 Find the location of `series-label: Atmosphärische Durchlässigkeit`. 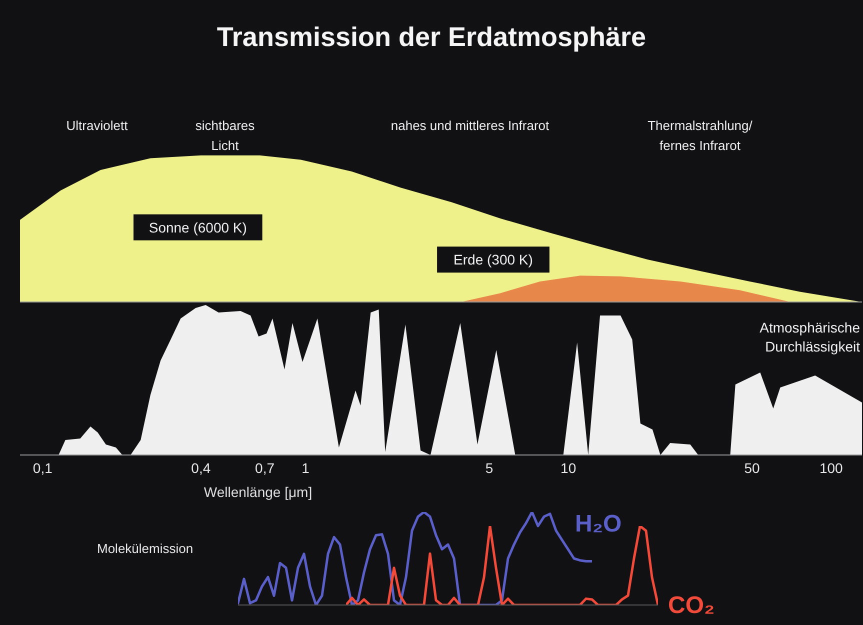

series-label: Atmosphärische Durchlässigkeit is located at coordinates (810, 337).